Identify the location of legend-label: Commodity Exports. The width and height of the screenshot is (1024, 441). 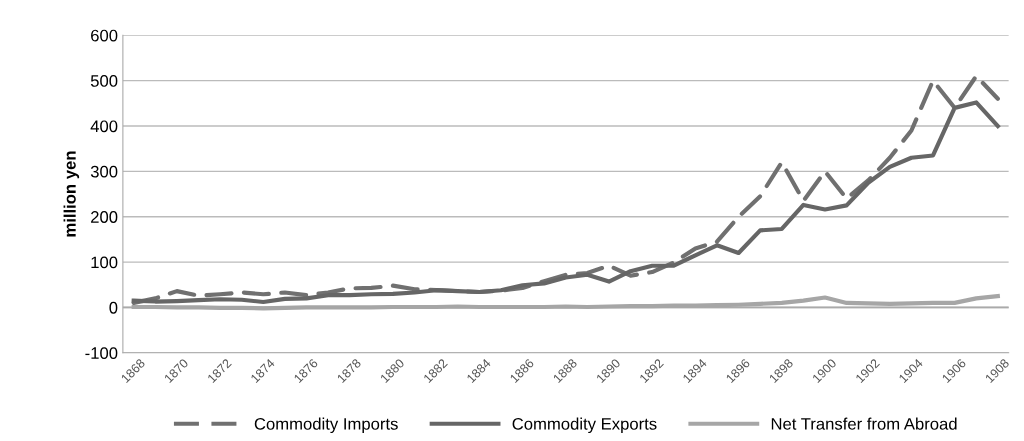
(584, 425).